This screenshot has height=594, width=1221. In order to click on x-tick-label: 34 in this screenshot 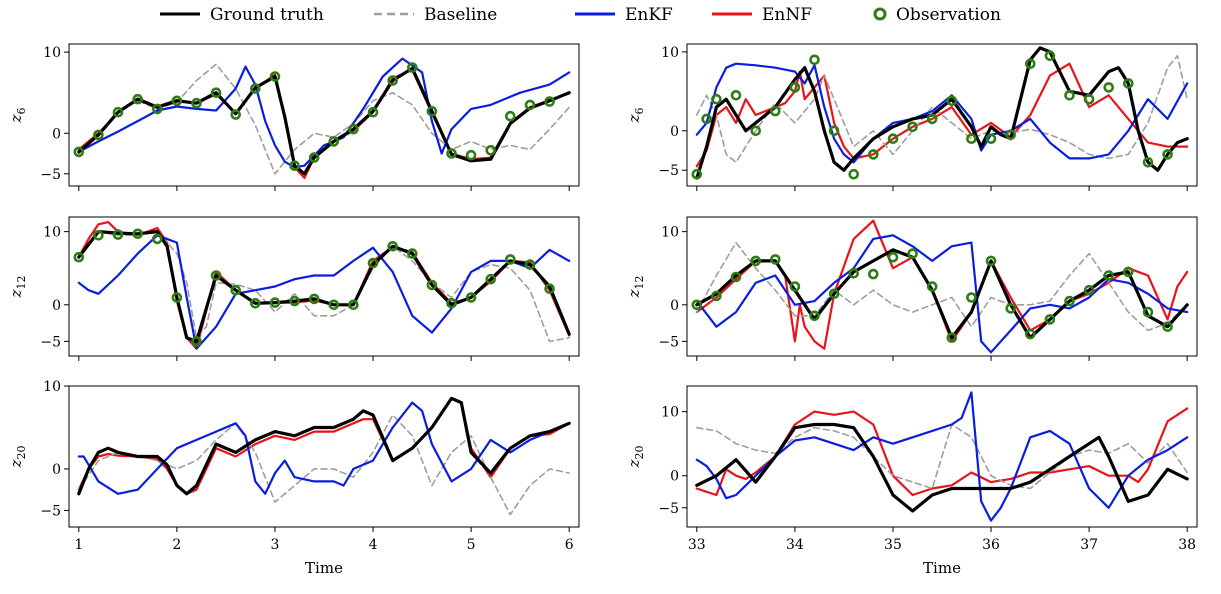, I will do `click(795, 545)`.